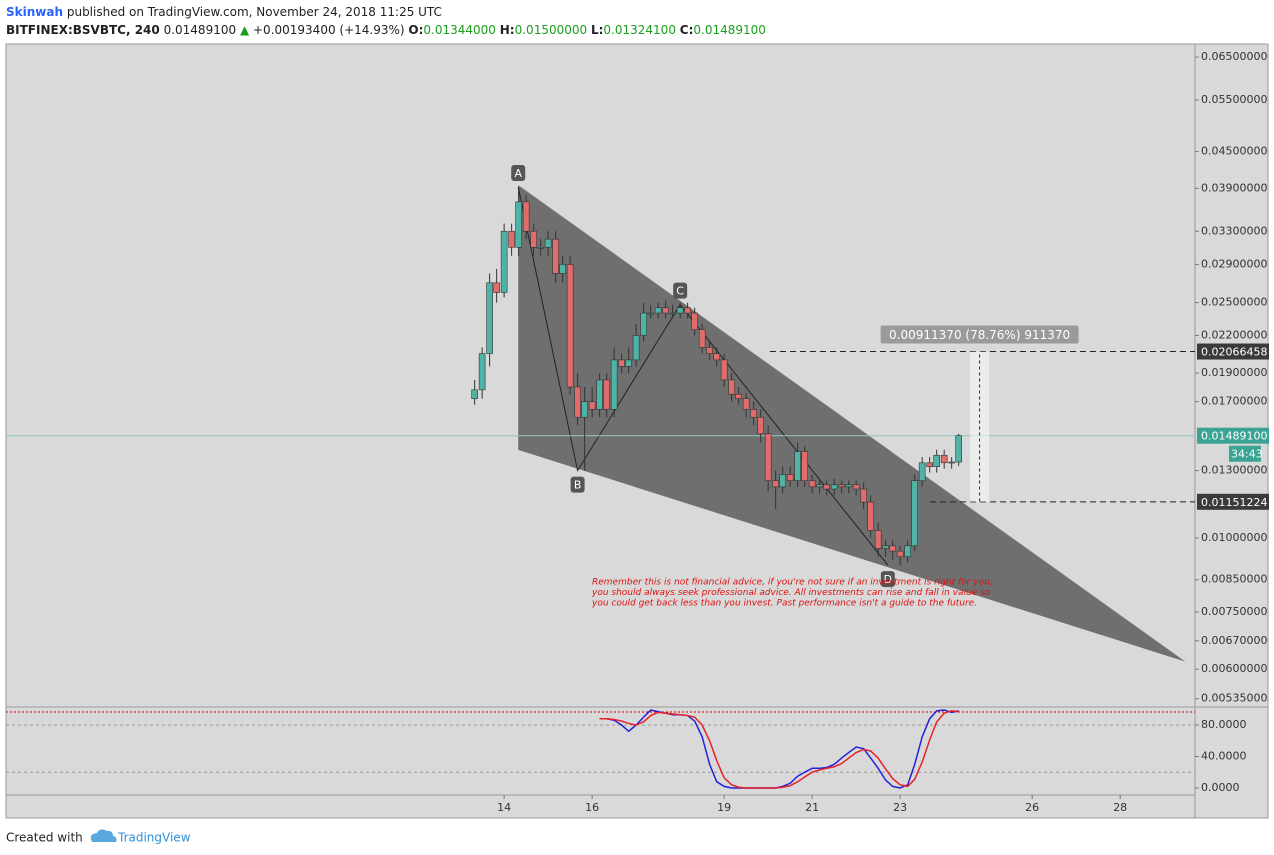 This screenshot has width=1274, height=855. I want to click on ohlc-value: 0.01344000, so click(459, 30).